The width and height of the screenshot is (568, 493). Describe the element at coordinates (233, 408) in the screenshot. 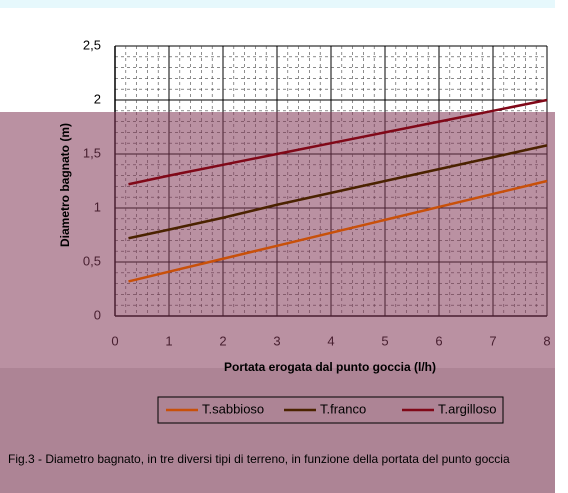

I see `legend-label: T.sabbioso` at that location.